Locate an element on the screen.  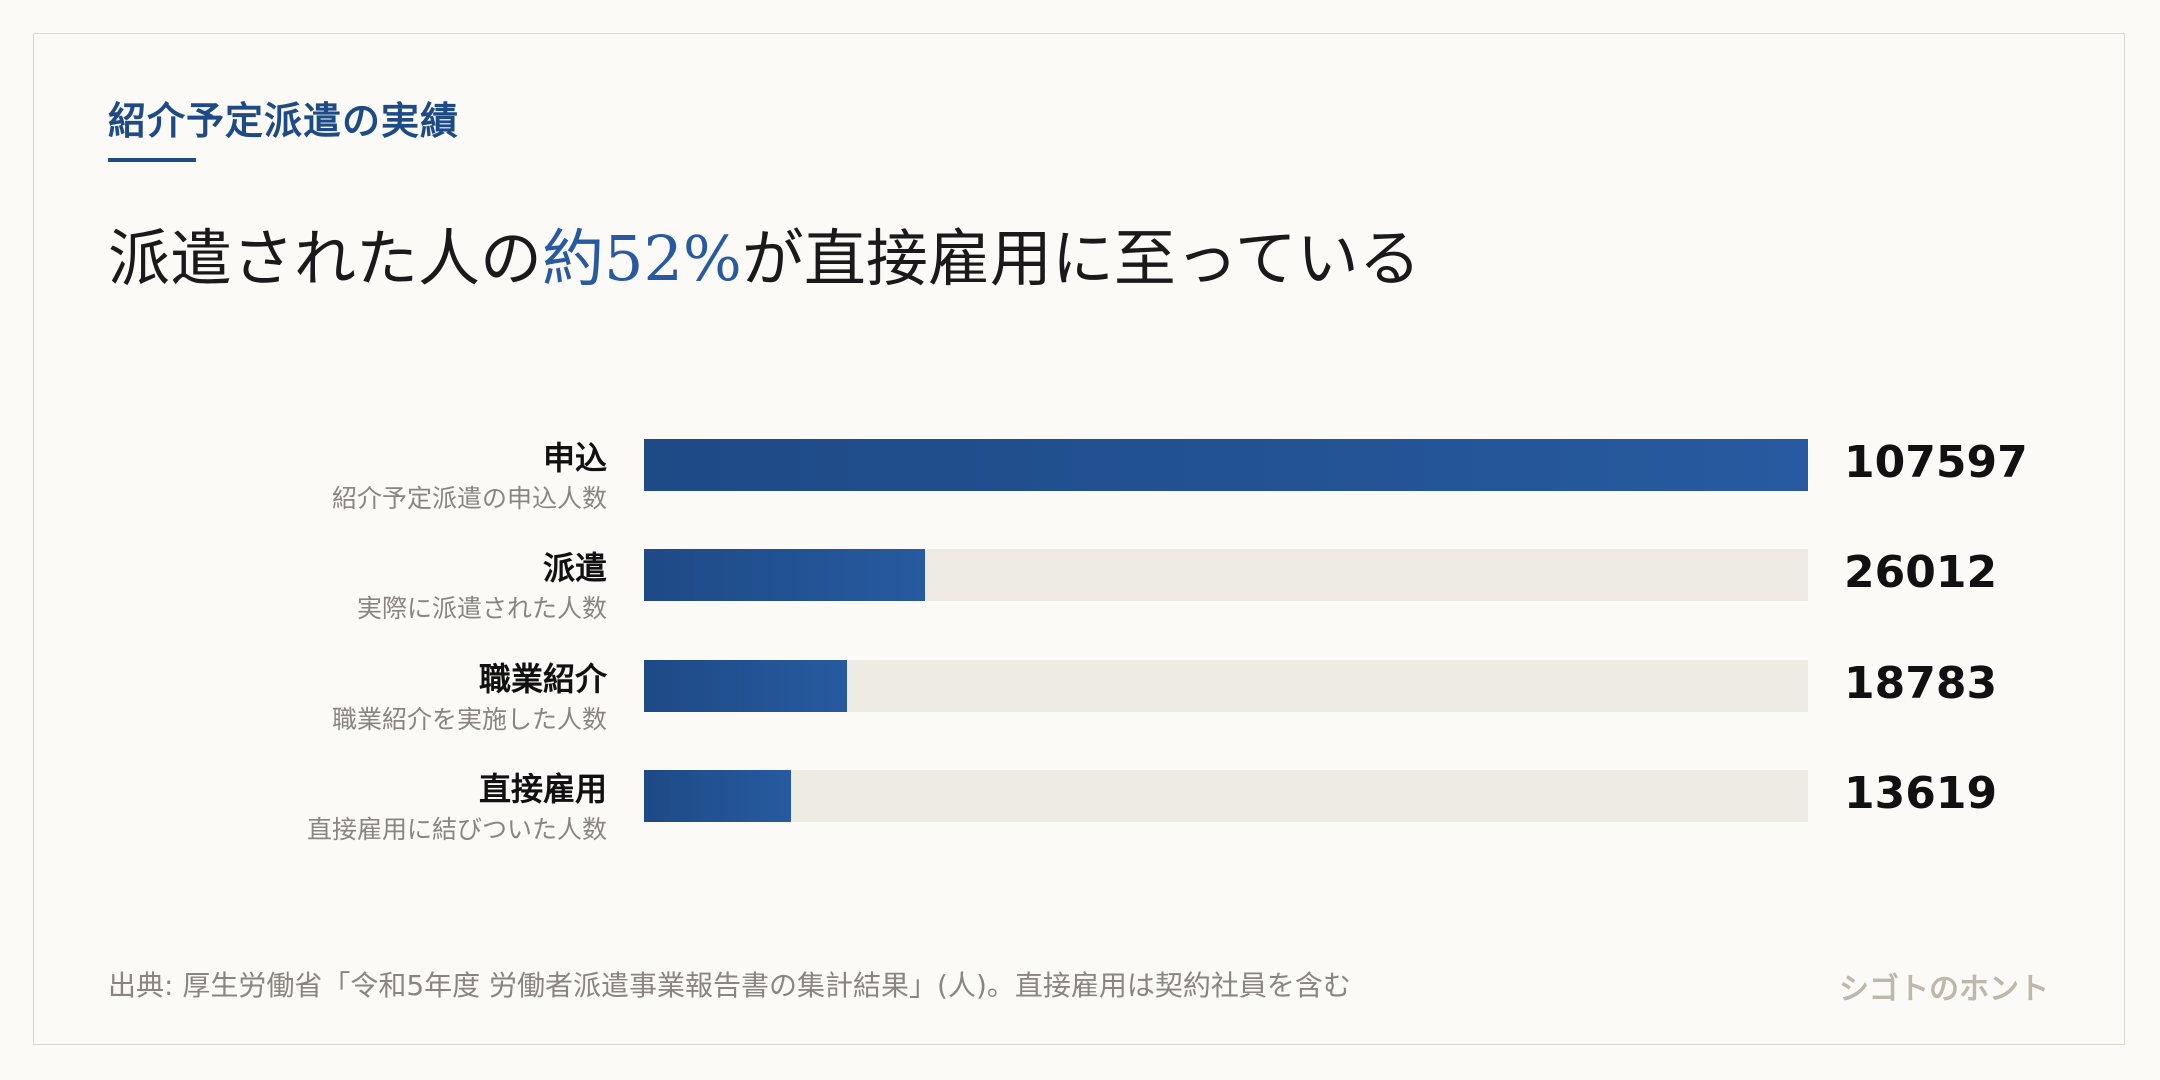
value-label: 107597 is located at coordinates (1936, 462).